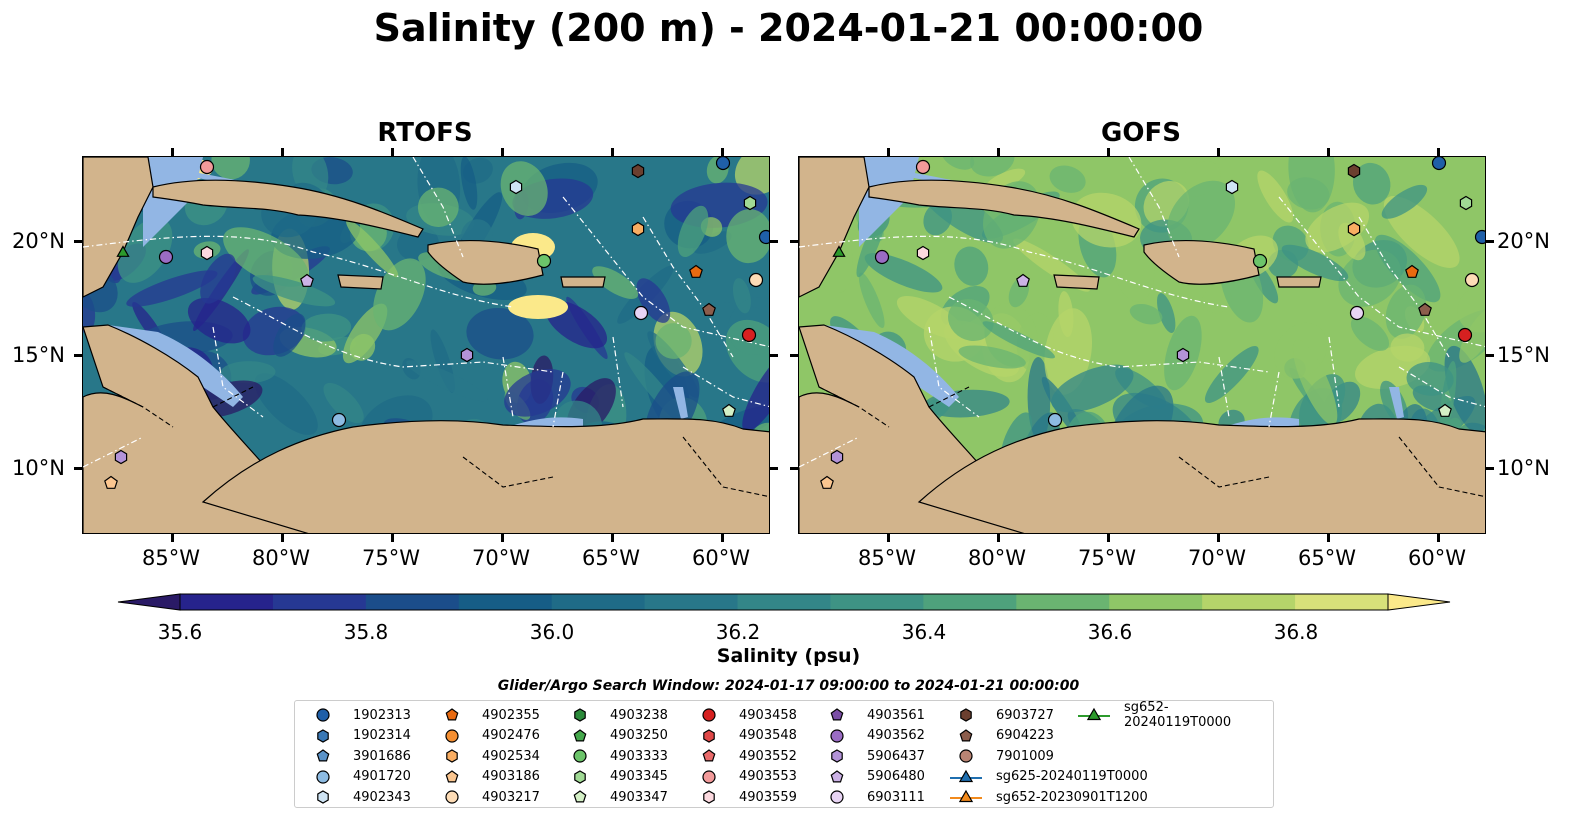 This screenshot has width=1577, height=826. What do you see at coordinates (1523, 241) in the screenshot?
I see `lat-label-20n-right: 20°N` at bounding box center [1523, 241].